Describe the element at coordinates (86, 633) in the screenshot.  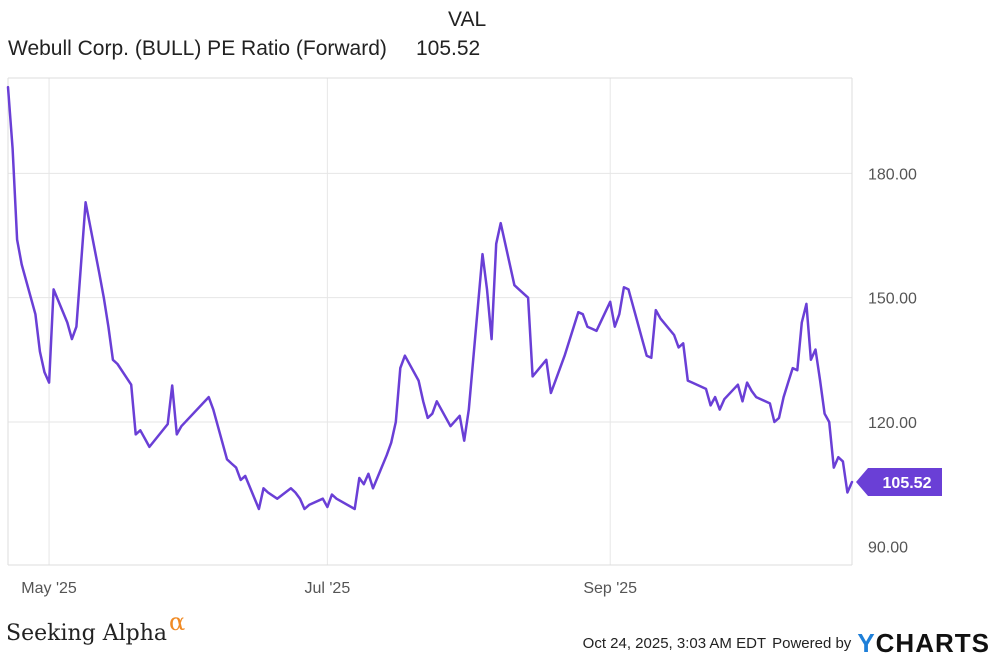
I see `seeking-alpha-text: Seeking Alpha` at that location.